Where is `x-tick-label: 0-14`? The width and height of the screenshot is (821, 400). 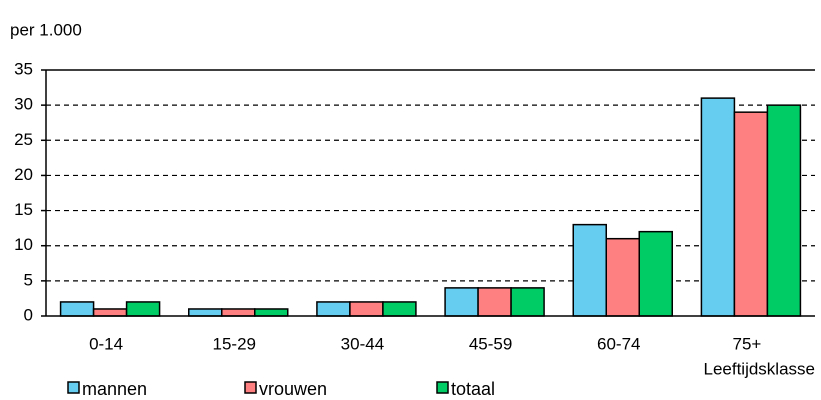
x-tick-label: 0-14 is located at coordinates (106, 343).